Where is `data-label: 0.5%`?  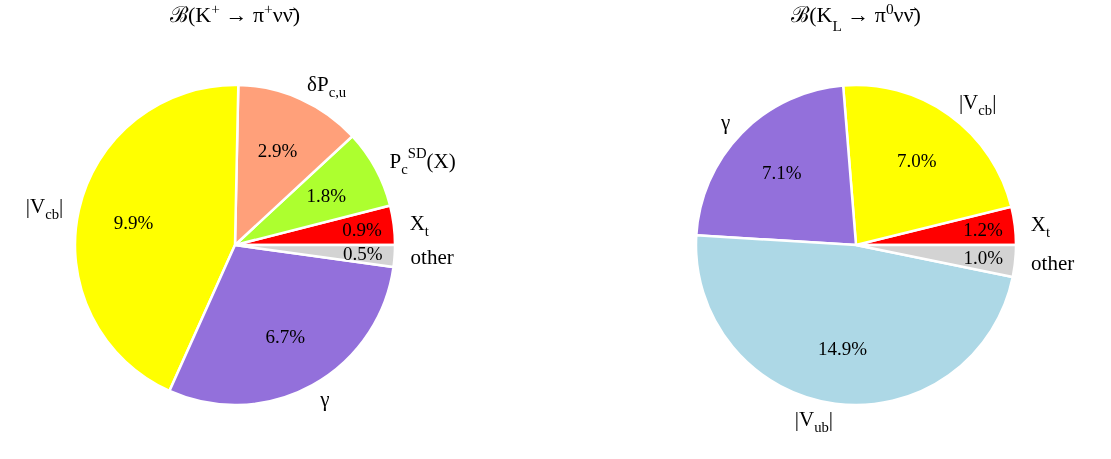 data-label: 0.5% is located at coordinates (362, 254).